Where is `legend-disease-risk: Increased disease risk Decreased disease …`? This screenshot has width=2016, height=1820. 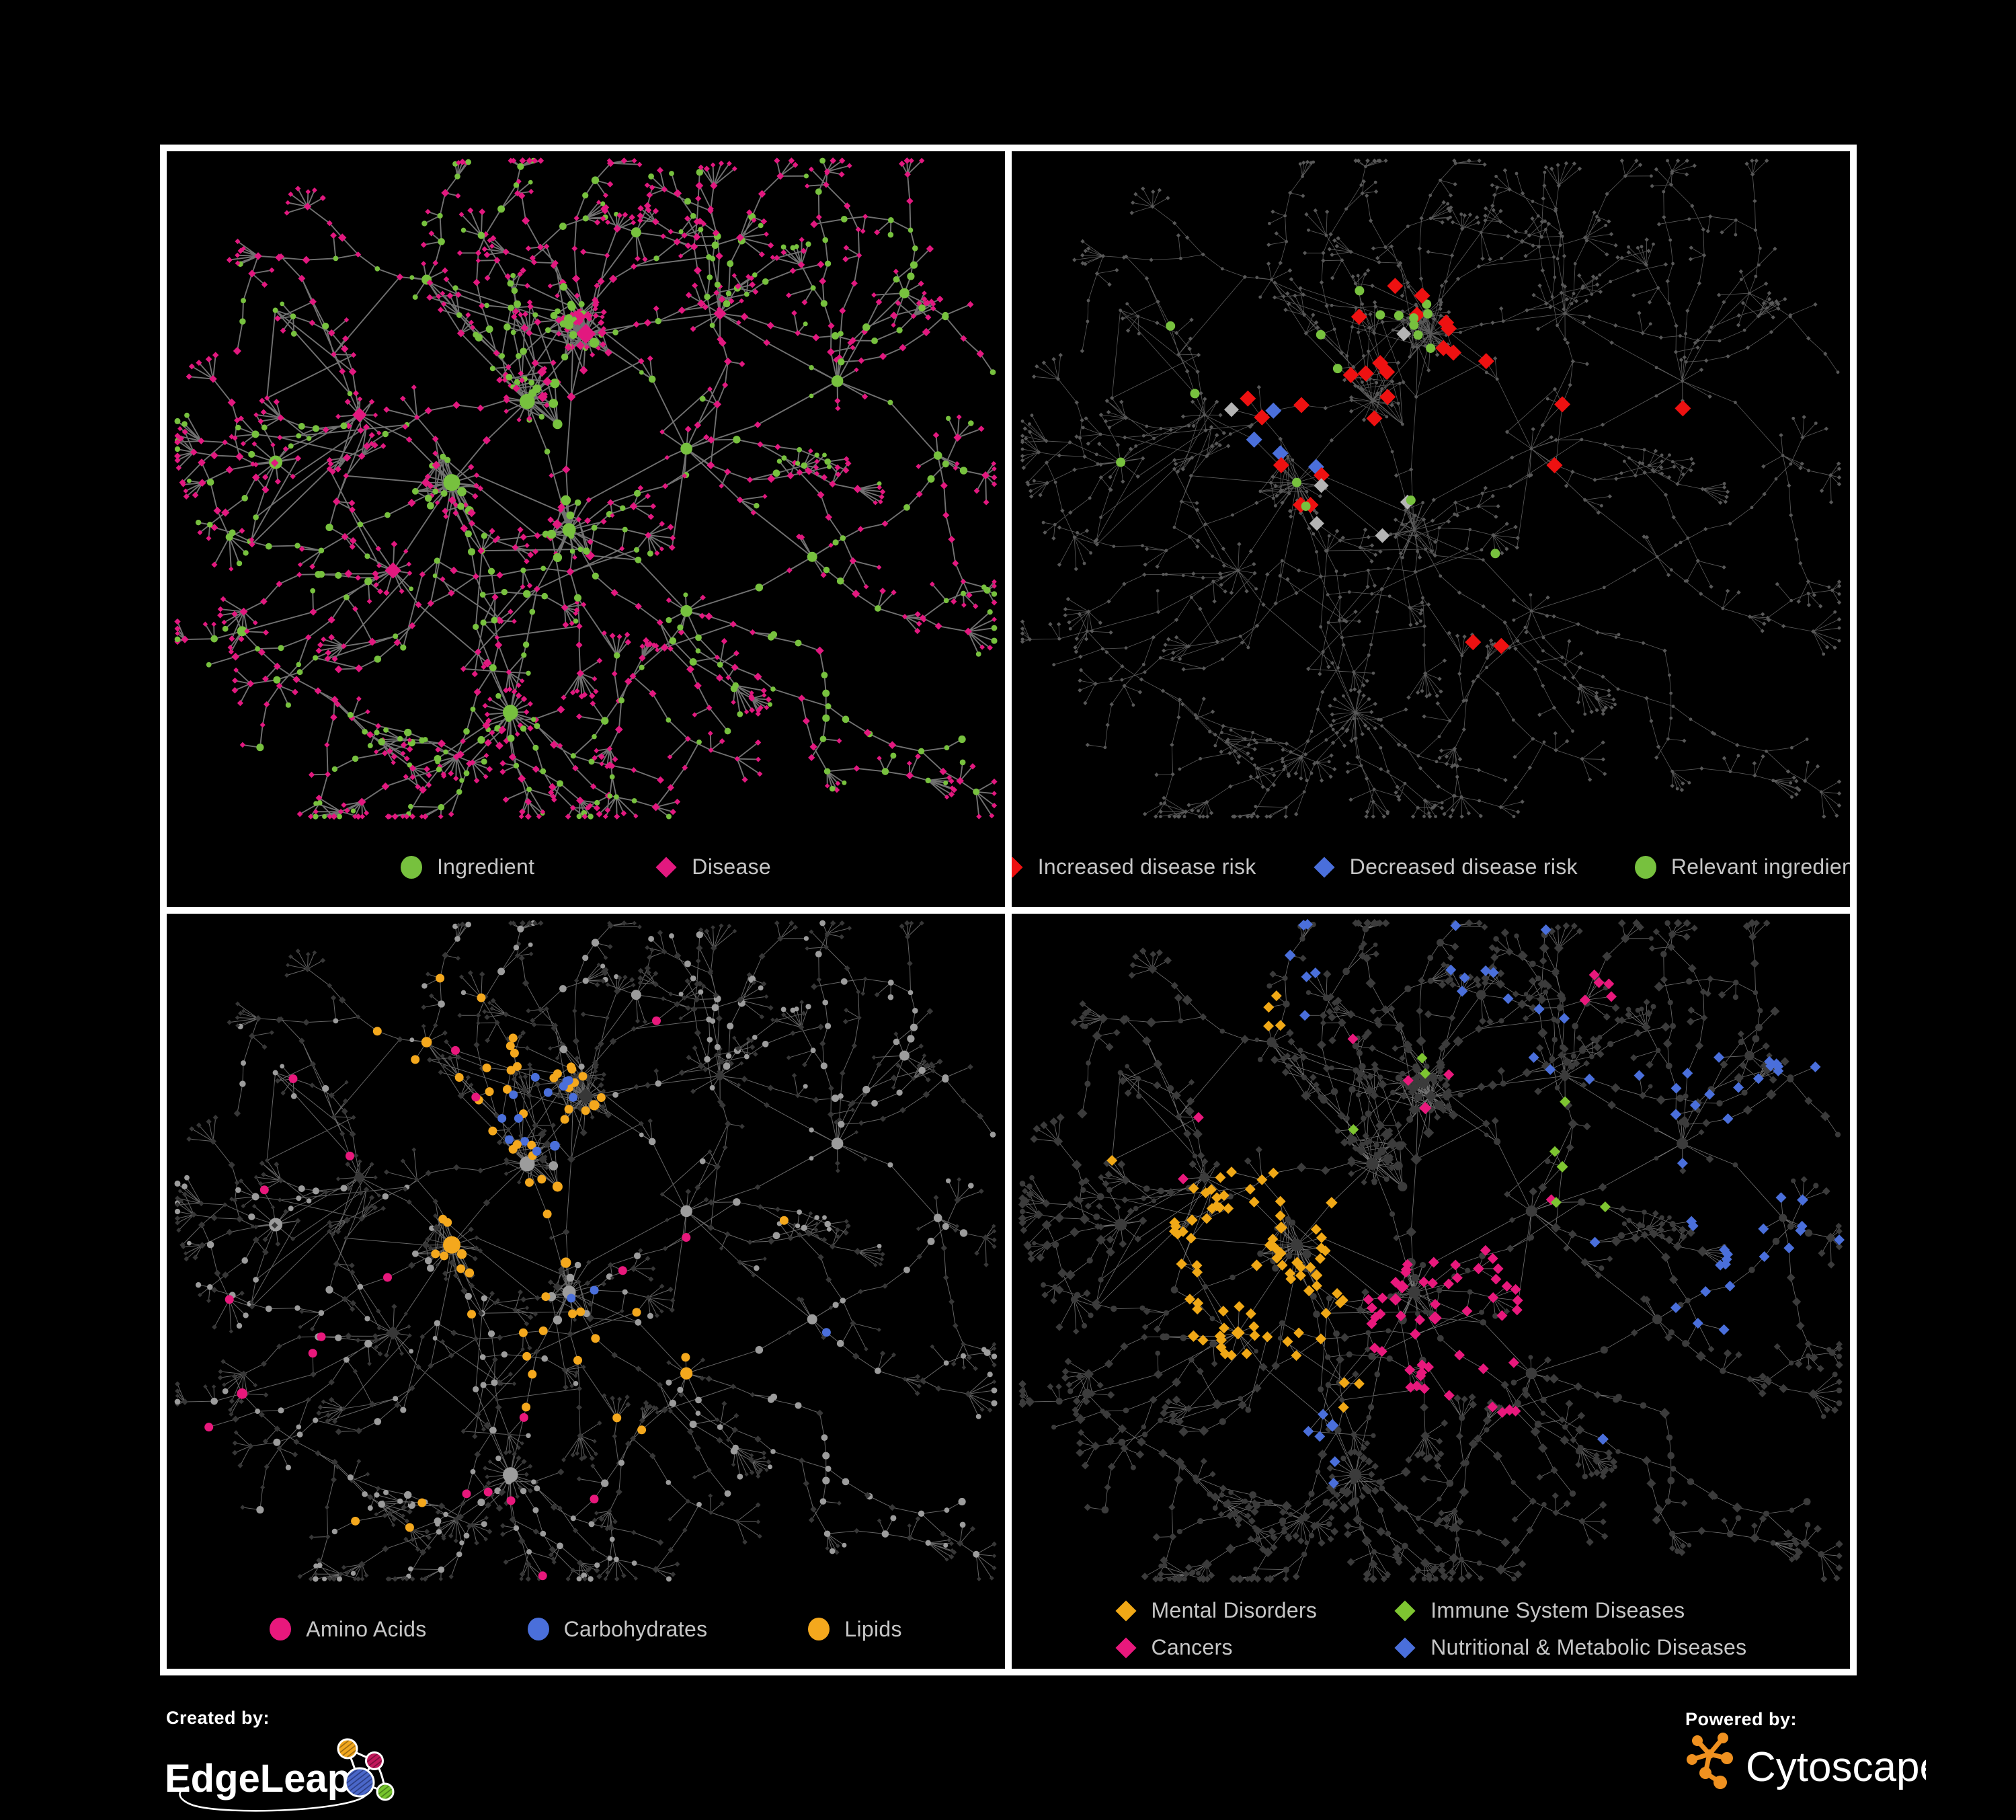 legend-disease-risk: Increased disease risk Decreased disease … is located at coordinates (1431, 867).